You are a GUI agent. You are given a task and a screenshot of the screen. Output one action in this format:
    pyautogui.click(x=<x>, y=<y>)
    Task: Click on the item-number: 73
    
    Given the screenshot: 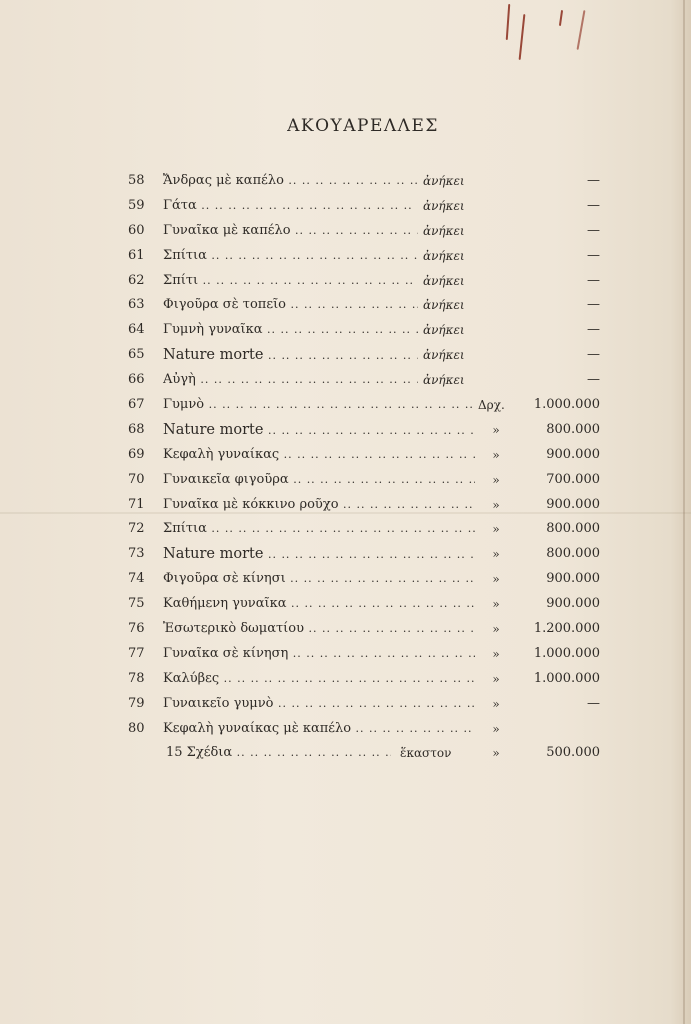 What is the action you would take?
    pyautogui.click(x=136, y=554)
    